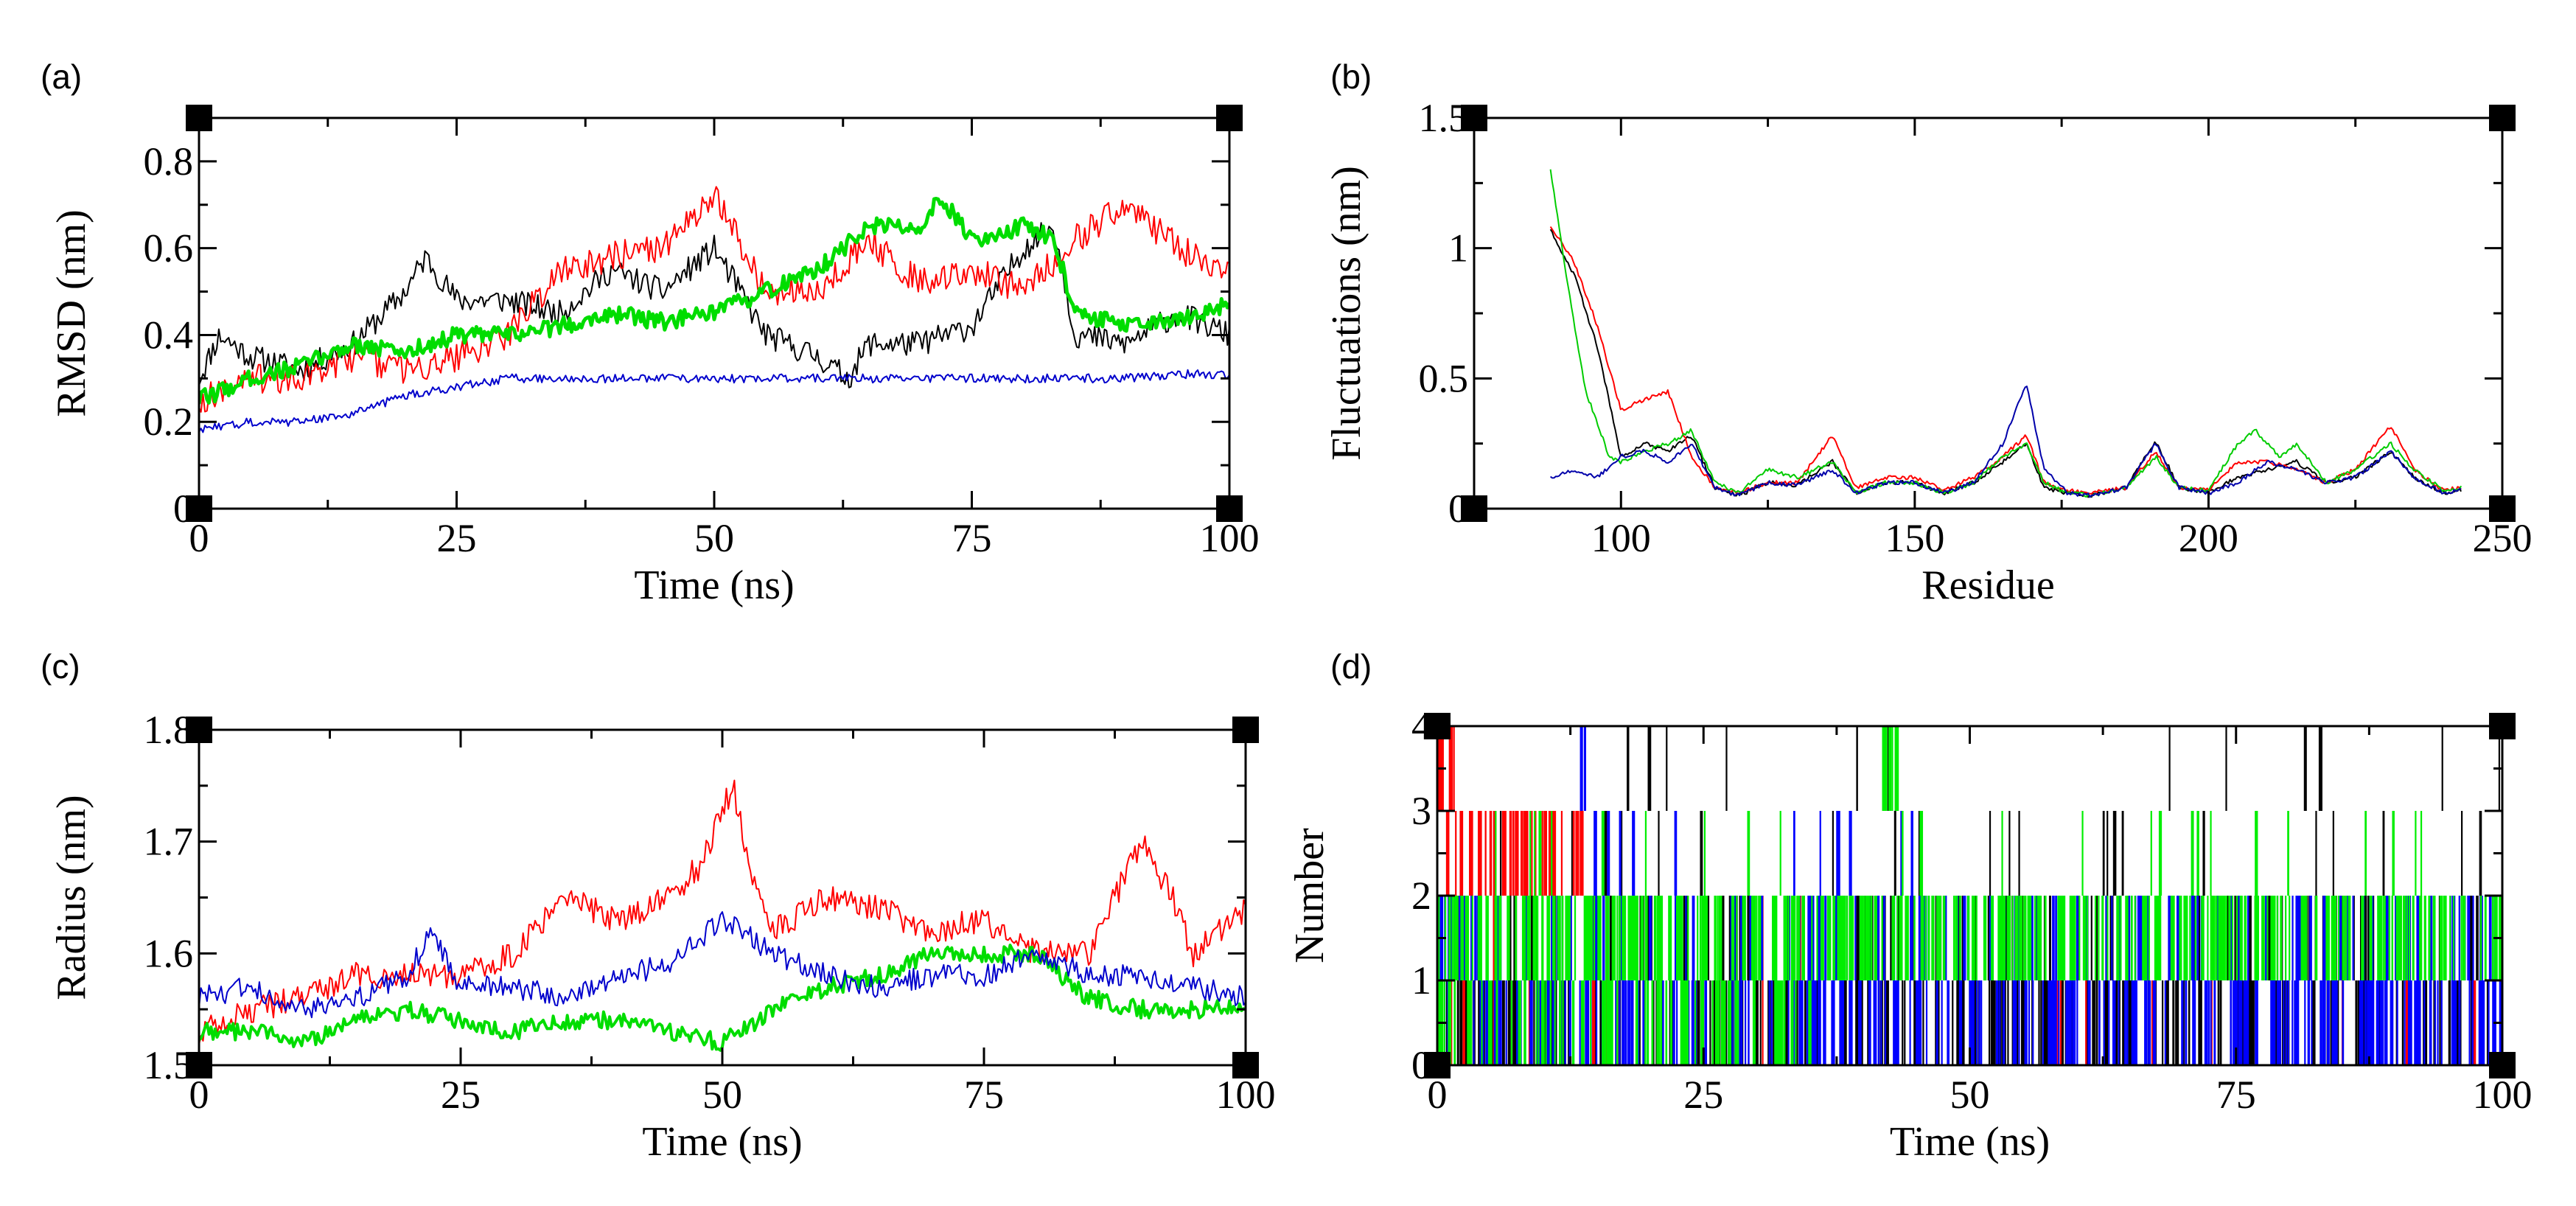 The width and height of the screenshot is (2576, 1206). I want to click on x-tick-label: 100, so click(2503, 1095).